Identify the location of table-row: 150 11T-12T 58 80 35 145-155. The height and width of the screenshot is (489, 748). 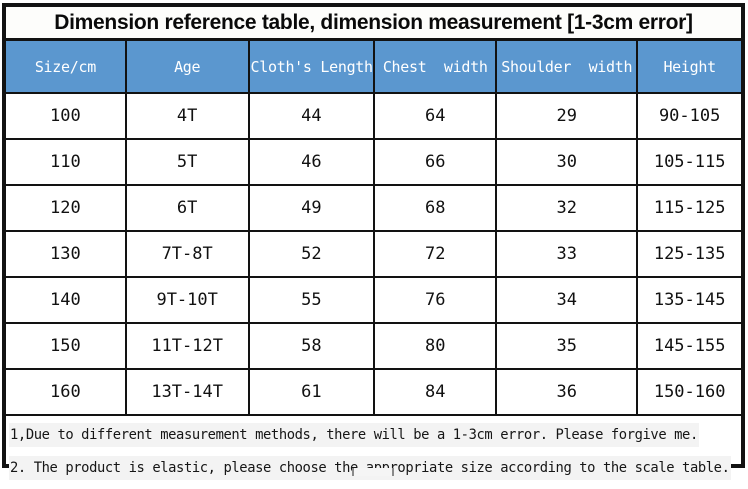
(373, 346).